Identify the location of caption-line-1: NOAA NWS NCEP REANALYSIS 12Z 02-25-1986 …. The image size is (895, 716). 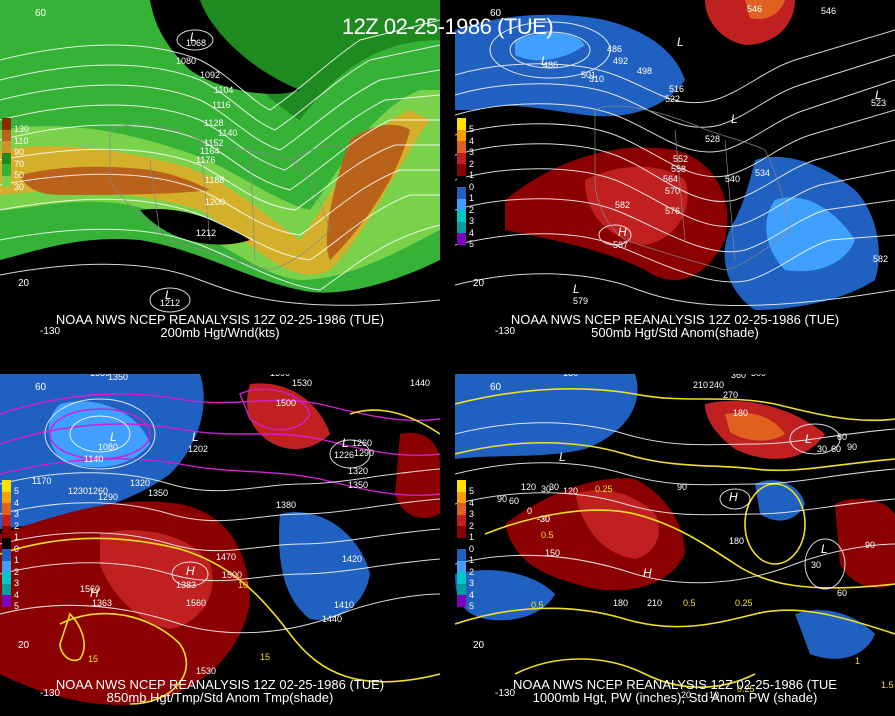
(675, 684).